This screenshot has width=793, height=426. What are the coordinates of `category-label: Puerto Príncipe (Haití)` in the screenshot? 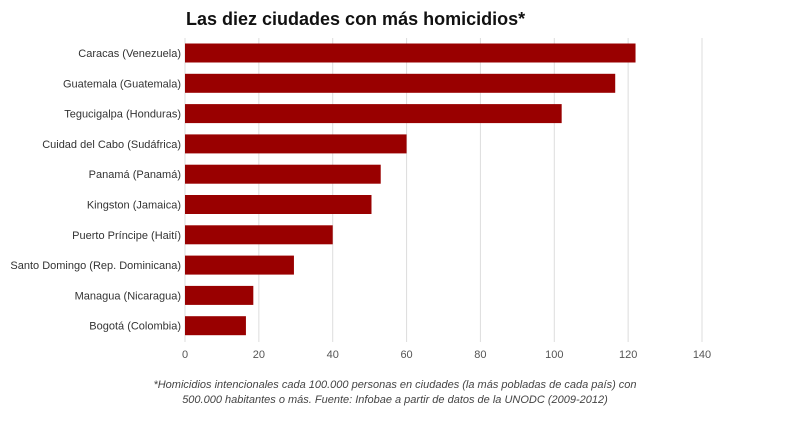 It's located at (126, 236).